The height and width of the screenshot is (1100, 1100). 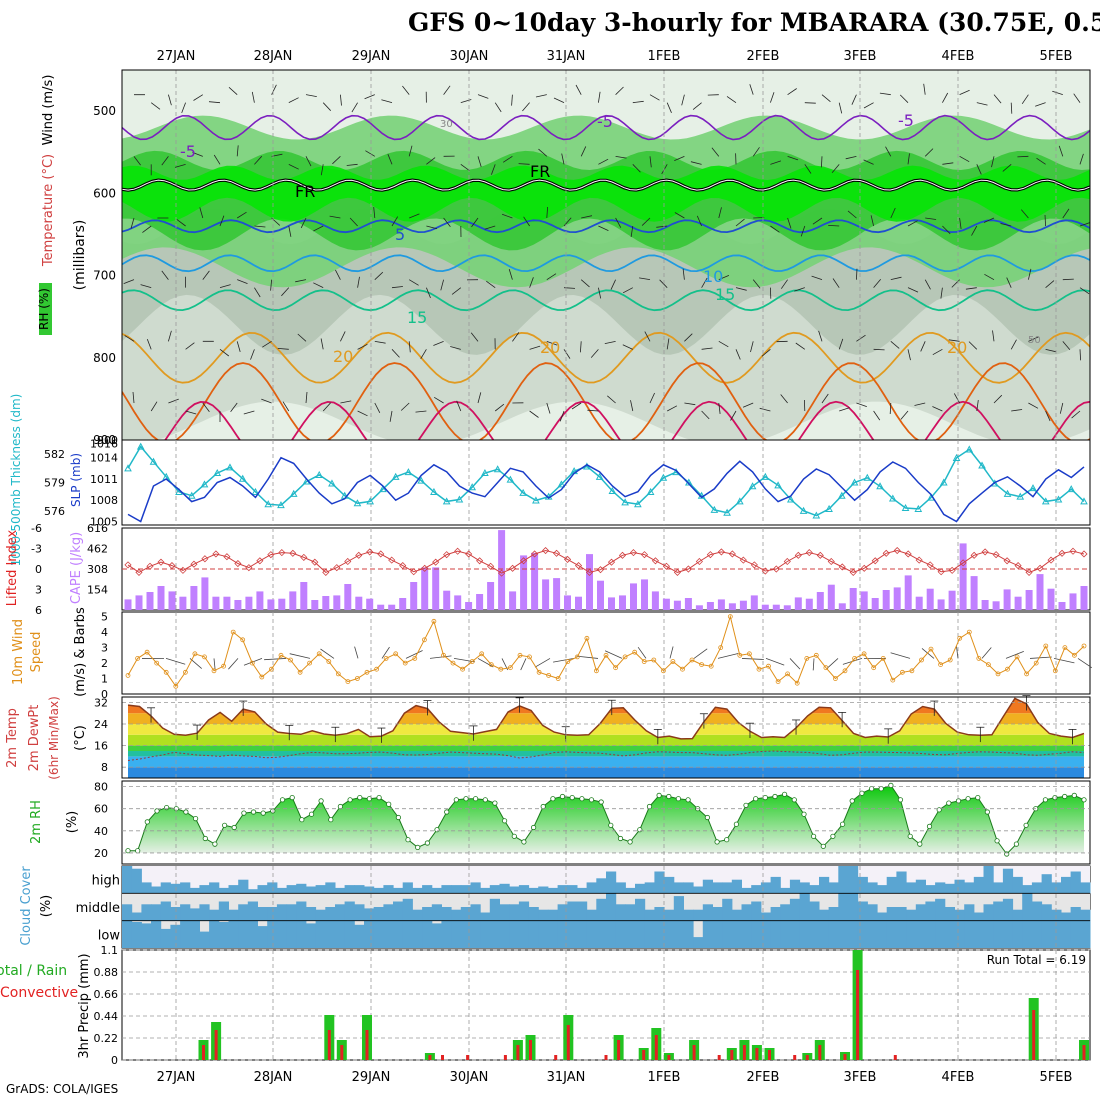 What do you see at coordinates (104, 479) in the screenshot?
I see `slp-tick-1011: 1011` at bounding box center [104, 479].